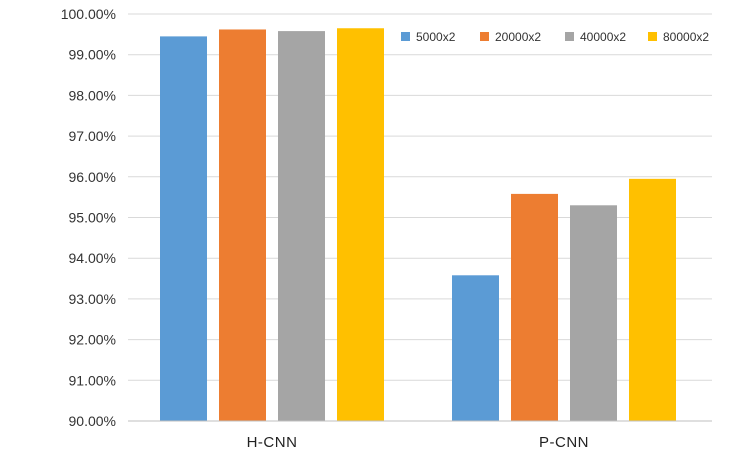  What do you see at coordinates (92, 258) in the screenshot?
I see `y-tick-label: 94.00%` at bounding box center [92, 258].